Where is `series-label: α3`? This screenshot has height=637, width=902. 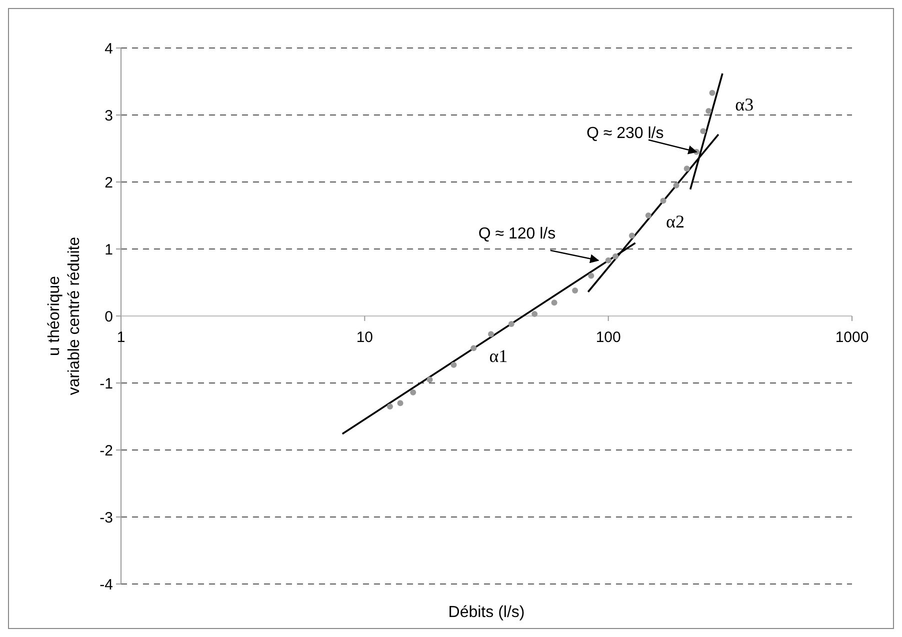
series-label: α3 is located at coordinates (744, 104).